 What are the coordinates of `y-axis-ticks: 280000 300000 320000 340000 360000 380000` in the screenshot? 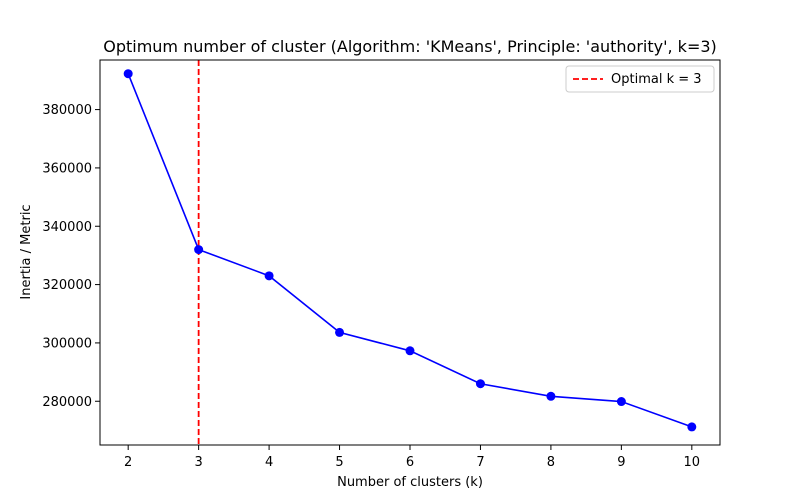 It's located at (71, 256).